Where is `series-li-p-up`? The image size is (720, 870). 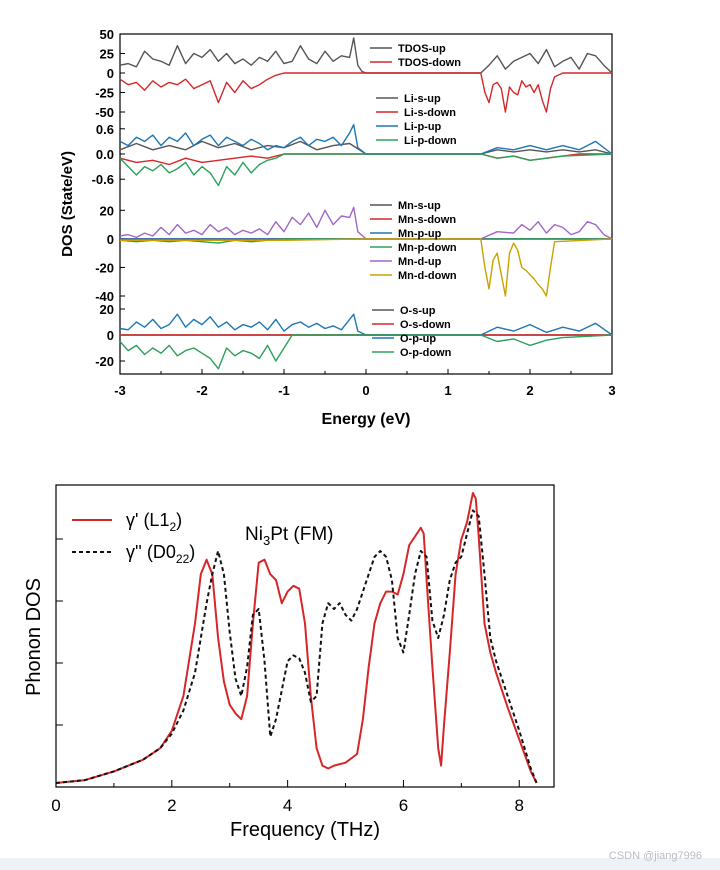
series-li-p-up is located at coordinates (366, 139).